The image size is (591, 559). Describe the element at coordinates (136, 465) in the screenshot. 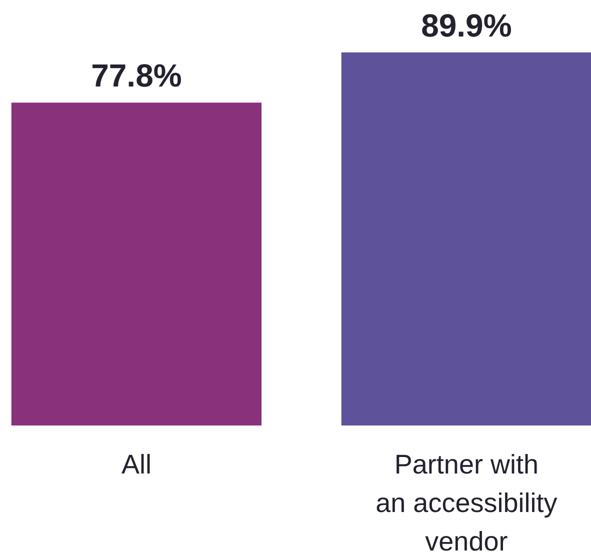

I see `x-tick-label: All` at that location.